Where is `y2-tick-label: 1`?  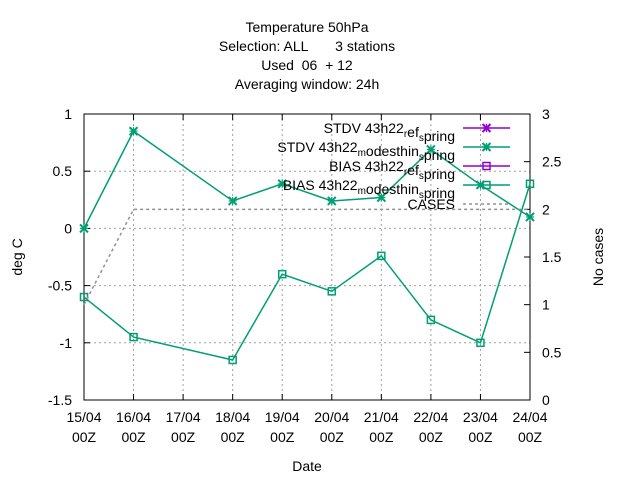 y2-tick-label: 1 is located at coordinates (546, 305).